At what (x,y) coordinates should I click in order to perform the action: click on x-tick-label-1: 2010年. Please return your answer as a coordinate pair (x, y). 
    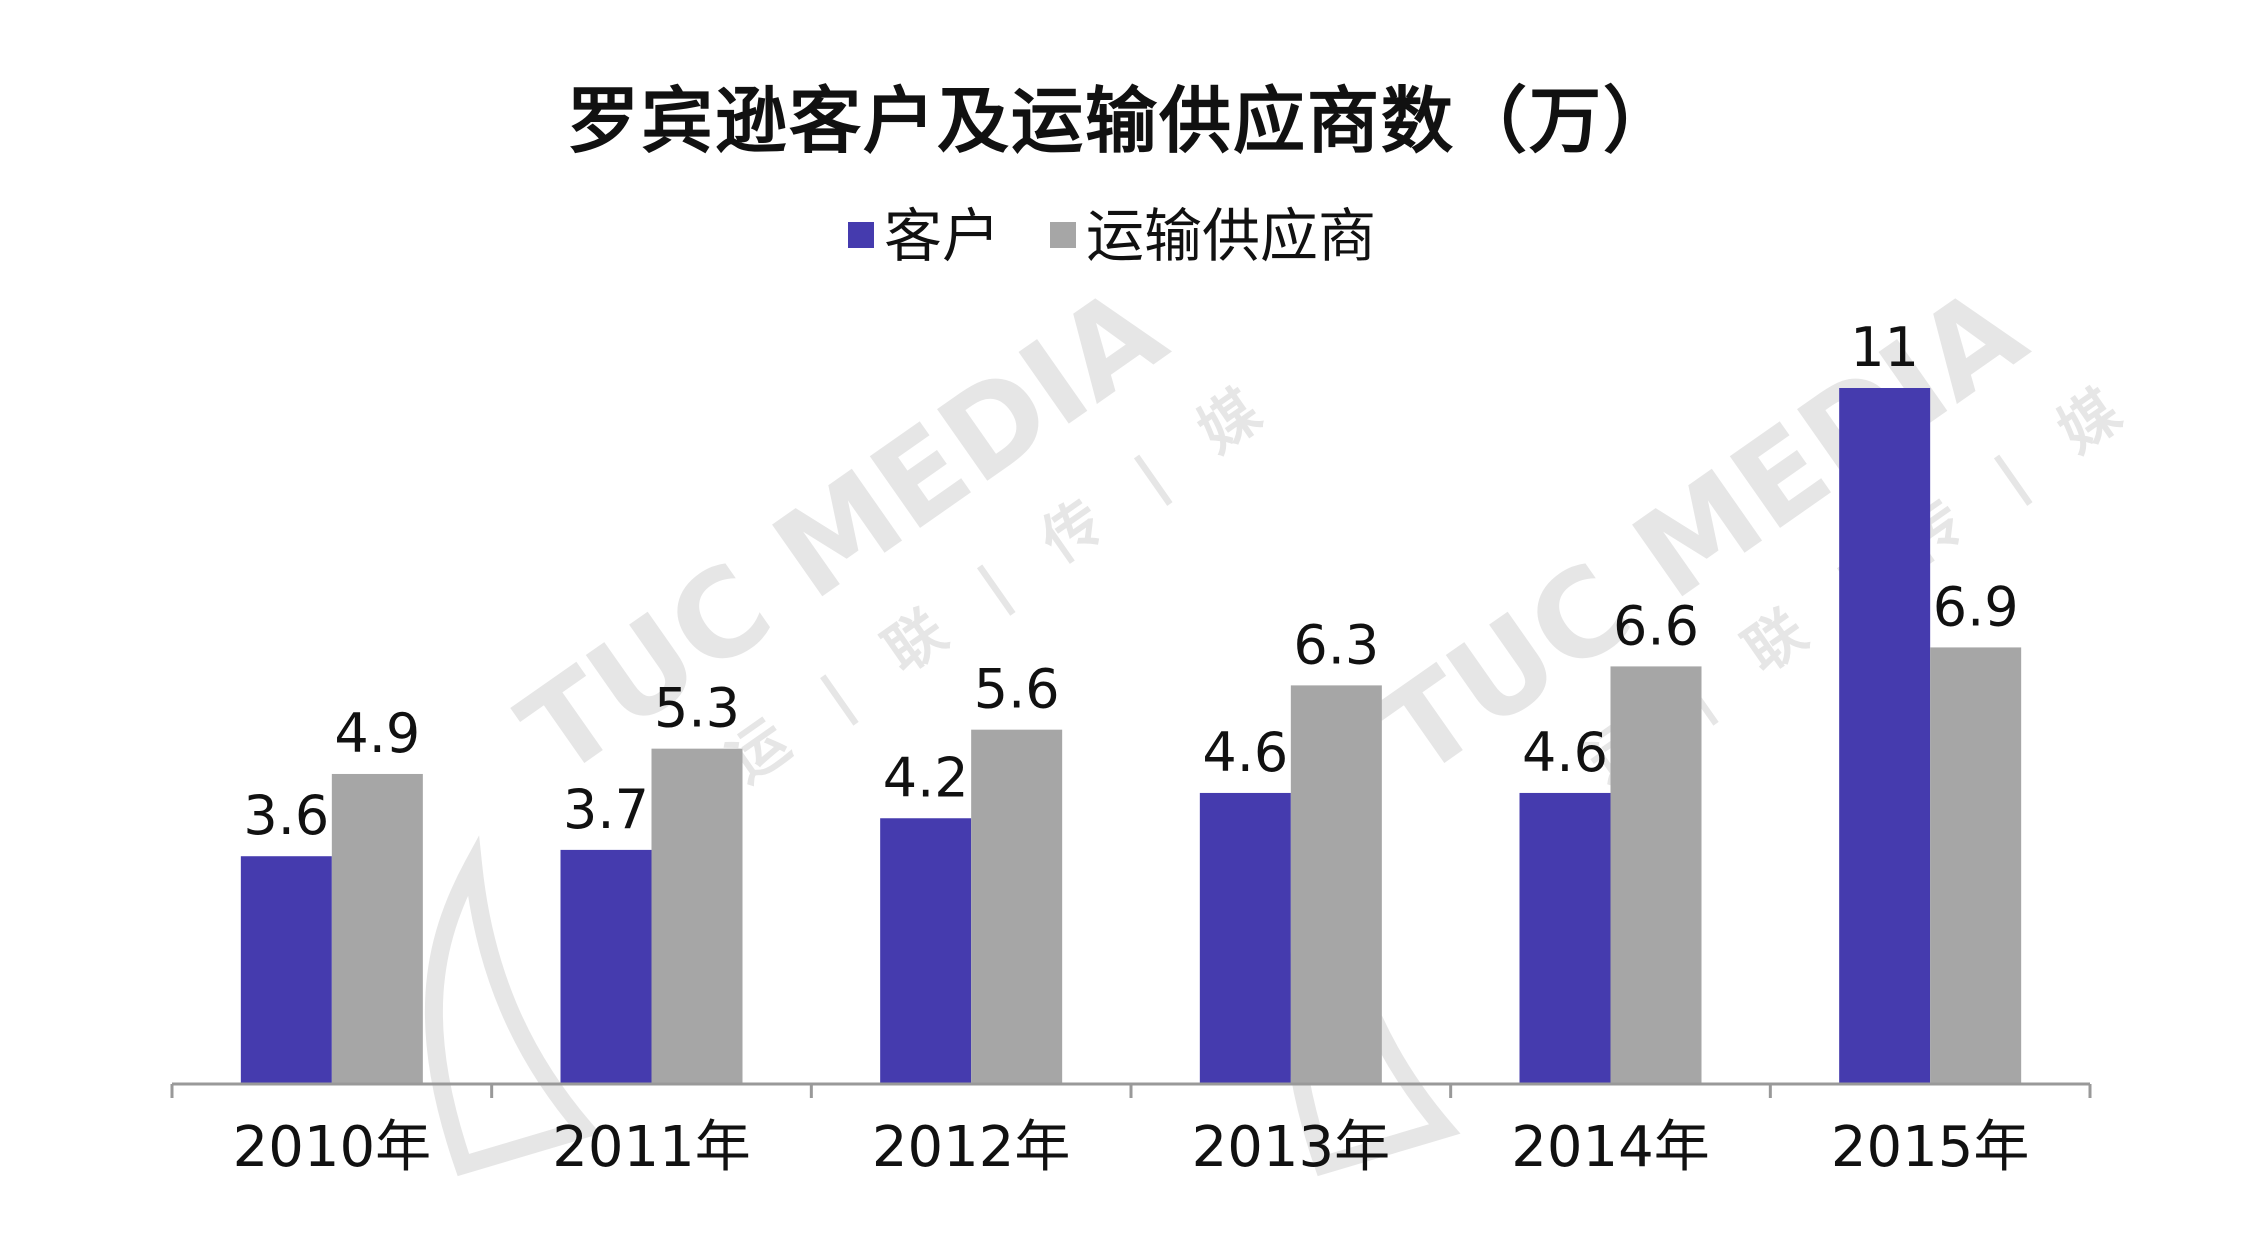
    Looking at the image, I should click on (332, 1147).